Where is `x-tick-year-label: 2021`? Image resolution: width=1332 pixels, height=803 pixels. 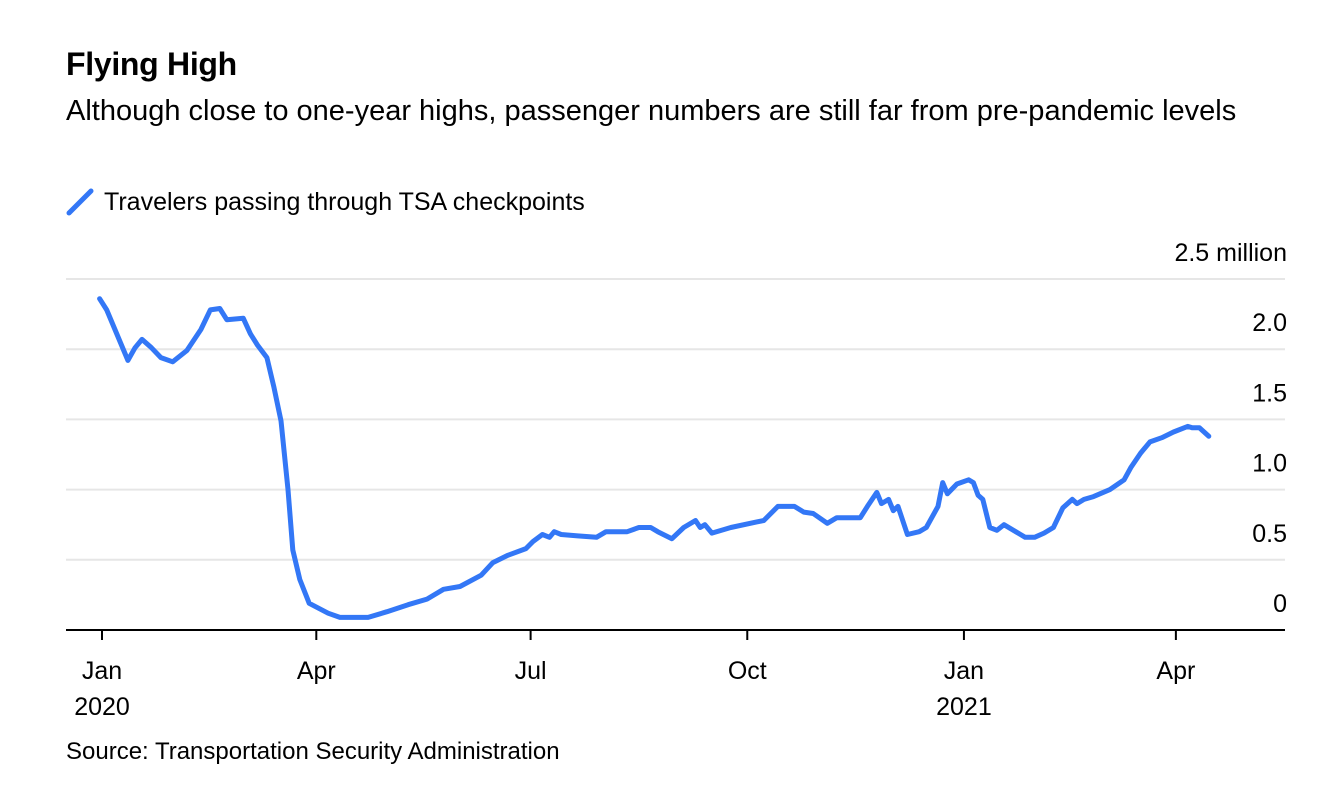
x-tick-year-label: 2021 is located at coordinates (964, 707).